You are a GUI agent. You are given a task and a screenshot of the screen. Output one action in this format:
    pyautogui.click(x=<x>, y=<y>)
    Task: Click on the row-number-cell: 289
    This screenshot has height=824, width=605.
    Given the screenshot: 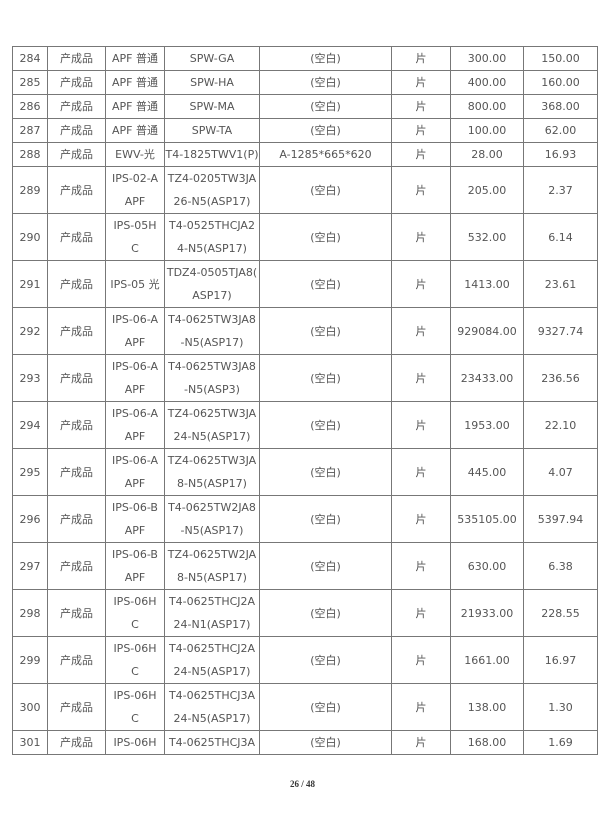 What is the action you would take?
    pyautogui.click(x=30, y=190)
    